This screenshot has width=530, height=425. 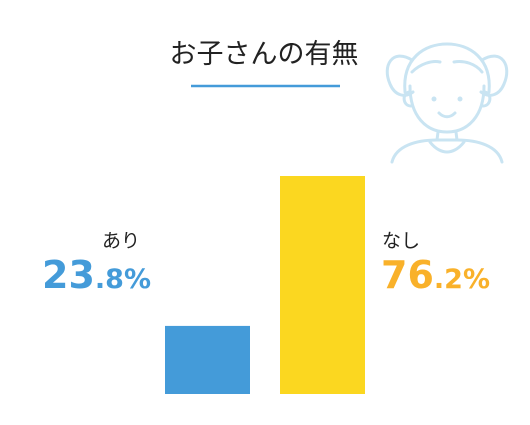 I want to click on bar-nashi, so click(x=322, y=285).